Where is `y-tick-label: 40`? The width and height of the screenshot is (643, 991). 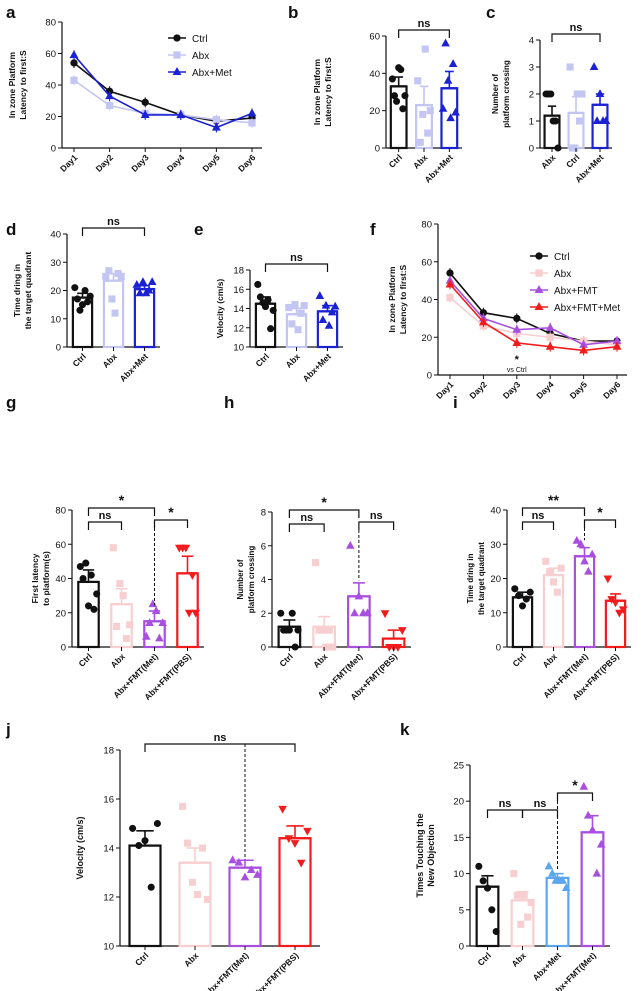
y-tick-label: 40 is located at coordinates (426, 300).